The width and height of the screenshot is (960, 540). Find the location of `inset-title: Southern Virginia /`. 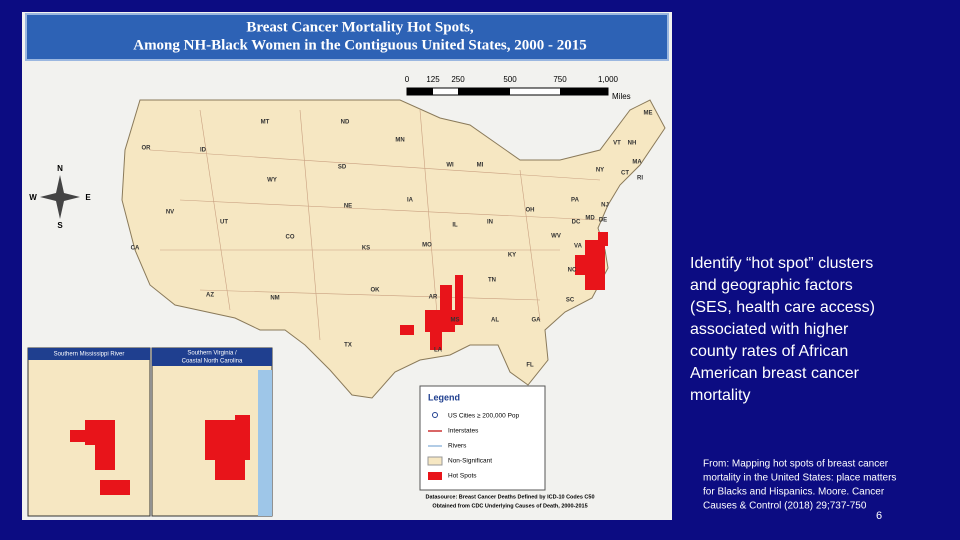

inset-title: Southern Virginia / is located at coordinates (212, 354).